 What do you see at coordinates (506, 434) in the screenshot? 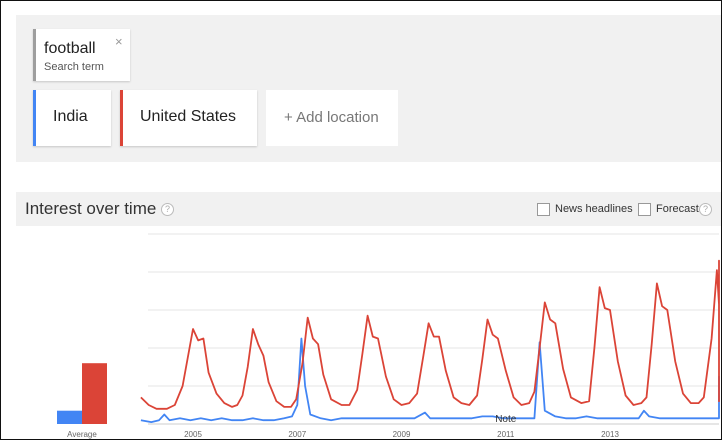
I see `x-tick-label: 2011` at bounding box center [506, 434].